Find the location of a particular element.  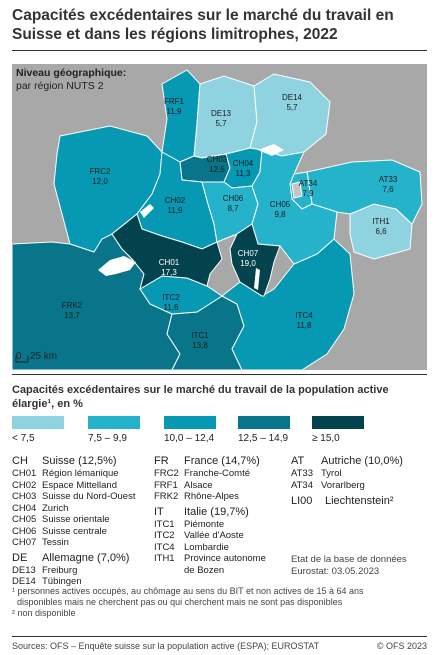

label-ITC1-value: 13,8 is located at coordinates (200, 345).